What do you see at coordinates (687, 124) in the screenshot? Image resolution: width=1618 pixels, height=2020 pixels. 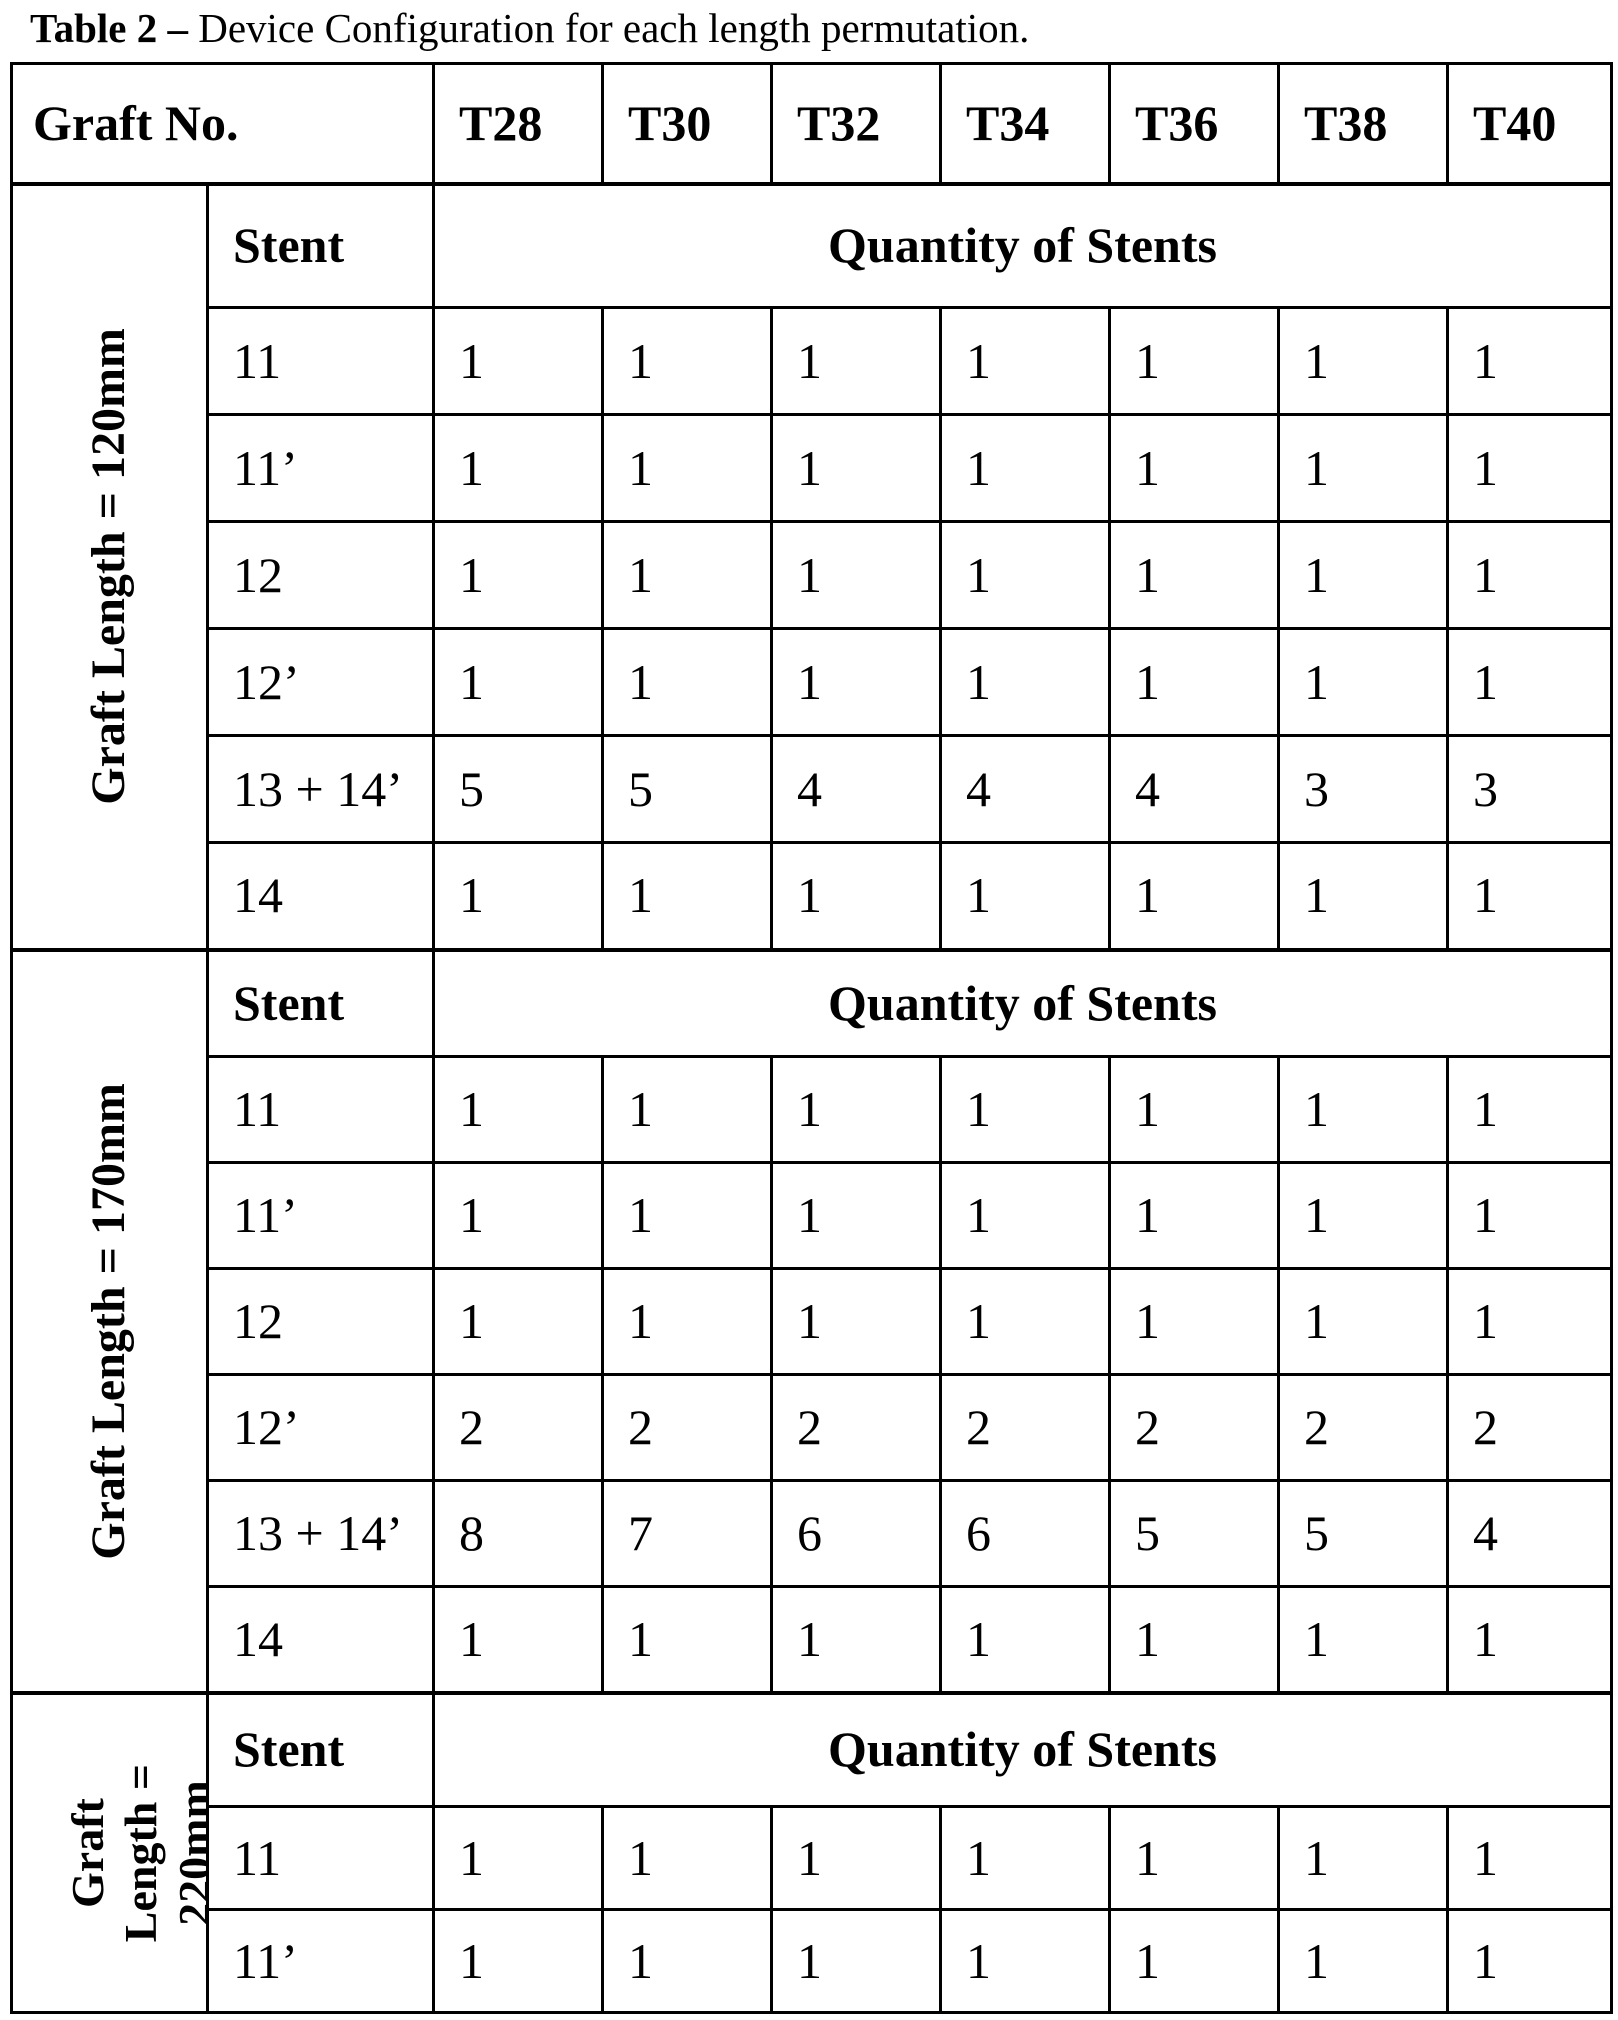 I see `graft-col-header-t30: T30` at bounding box center [687, 124].